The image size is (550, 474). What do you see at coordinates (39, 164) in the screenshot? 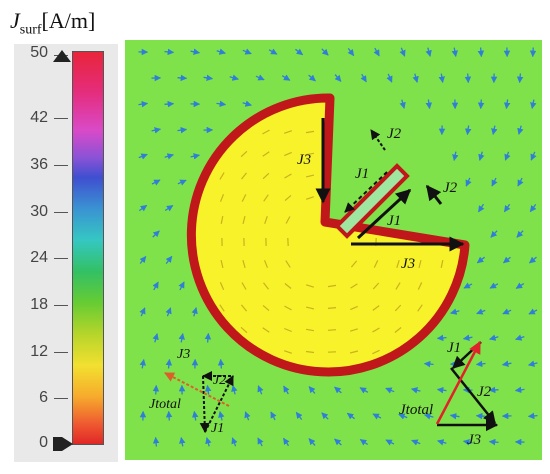
I see `colorbar-tick-label: 36` at bounding box center [39, 164].